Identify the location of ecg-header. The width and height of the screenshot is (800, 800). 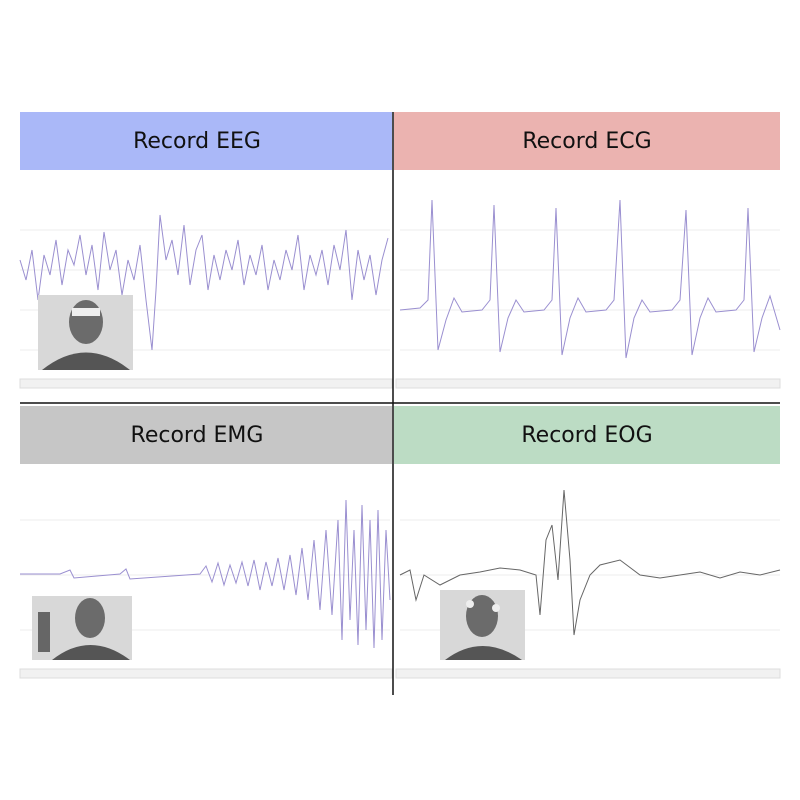
(587, 141).